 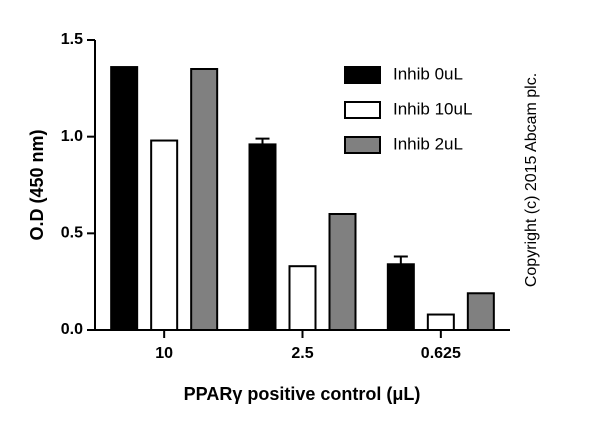 What do you see at coordinates (432, 108) in the screenshot?
I see `legend-label: Inhib 10uL` at bounding box center [432, 108].